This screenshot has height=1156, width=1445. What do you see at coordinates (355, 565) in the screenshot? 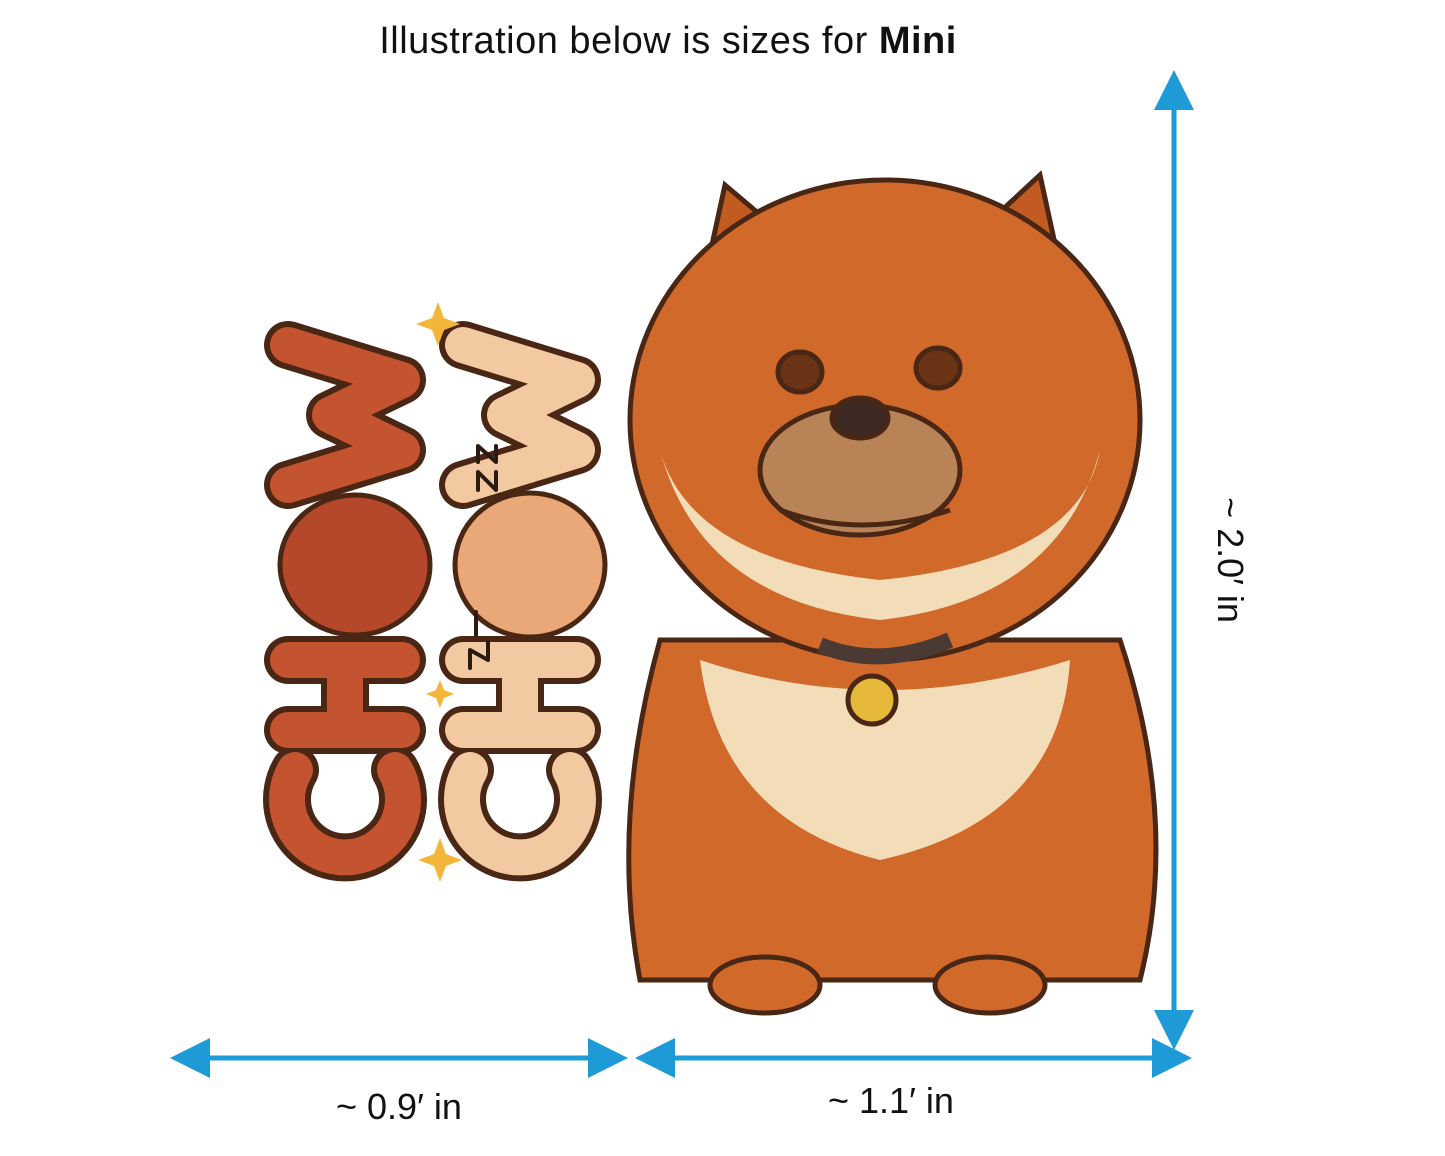
I see `small-dog-dark` at bounding box center [355, 565].